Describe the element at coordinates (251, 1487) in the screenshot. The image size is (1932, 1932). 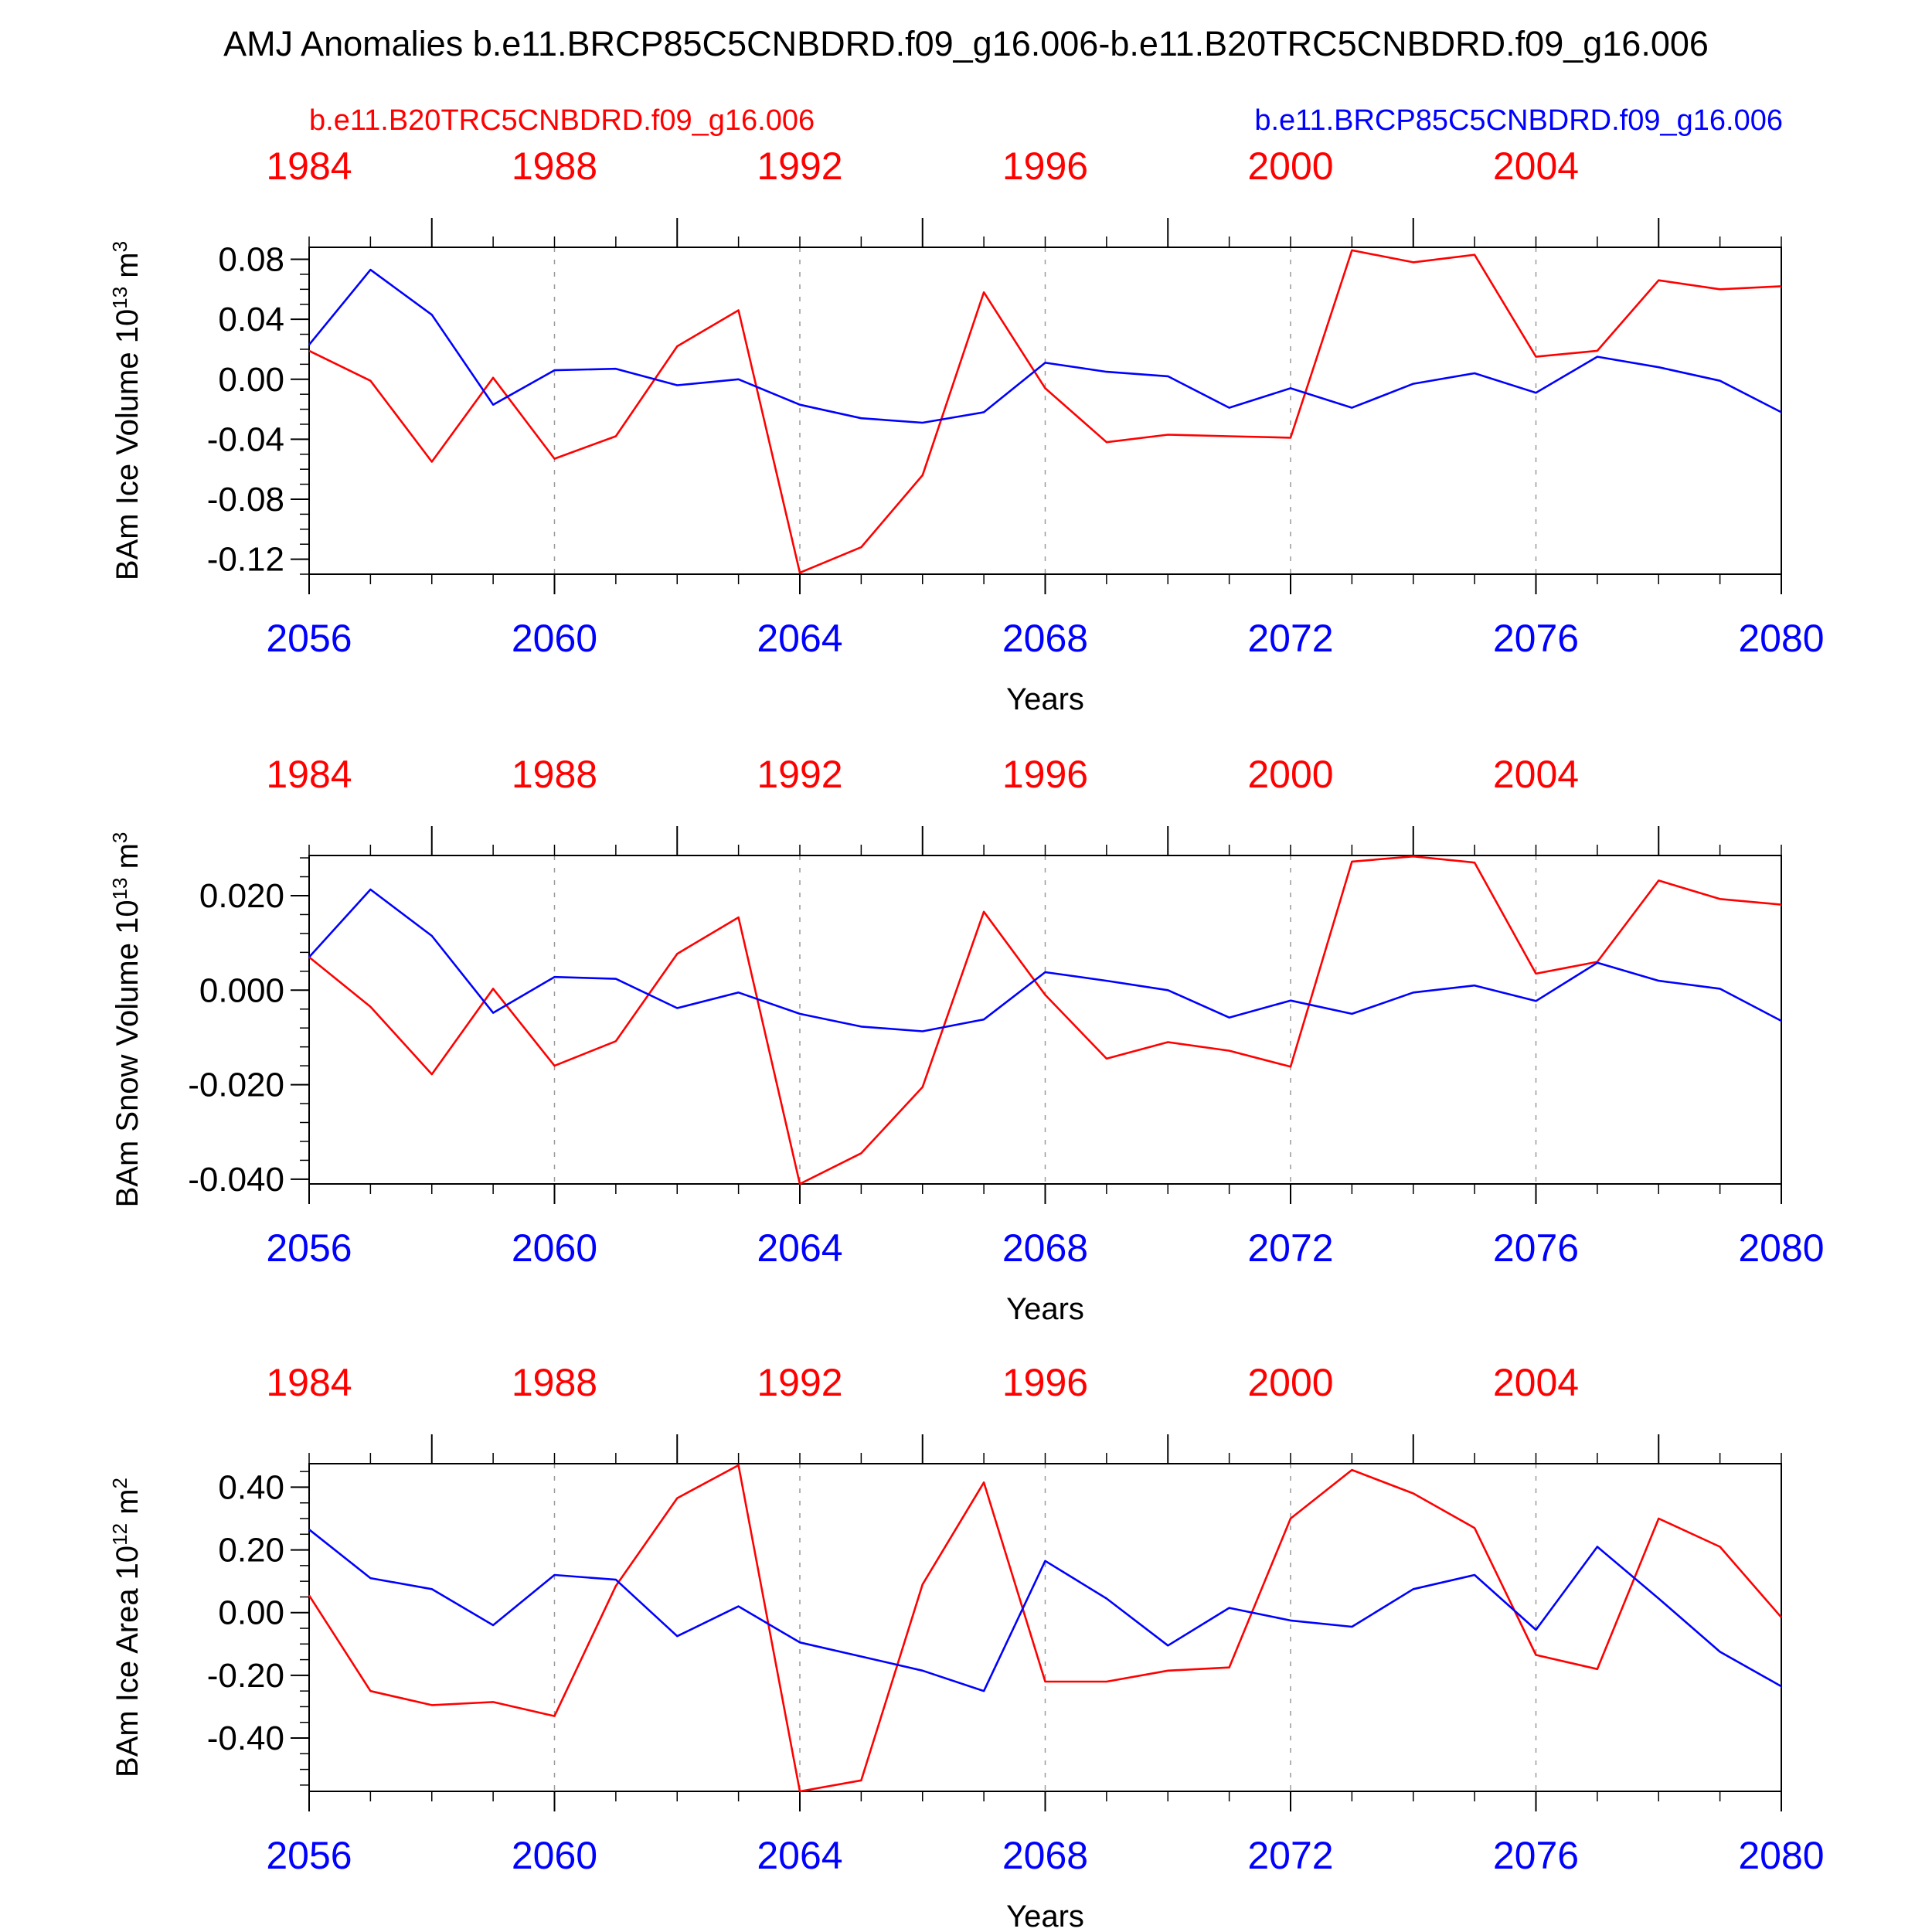
I see `y-tick-label: 0.40` at that location.